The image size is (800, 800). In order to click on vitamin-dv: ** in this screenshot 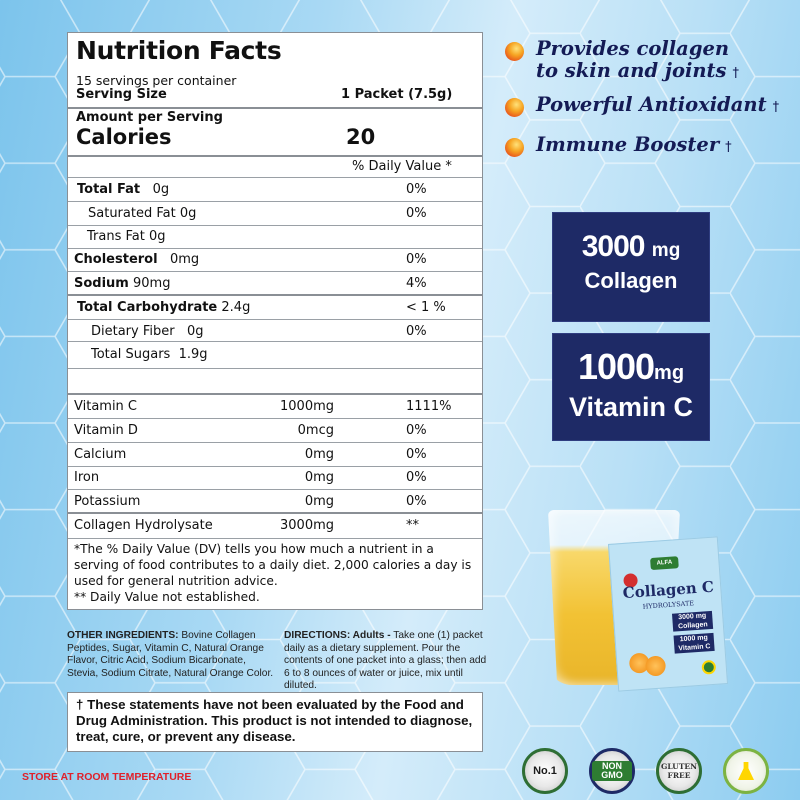, I will do `click(412, 525)`.